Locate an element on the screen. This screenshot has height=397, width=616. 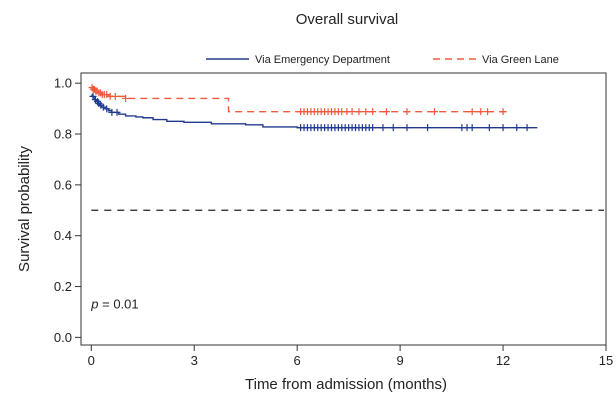
series-group is located at coordinates (313, 107).